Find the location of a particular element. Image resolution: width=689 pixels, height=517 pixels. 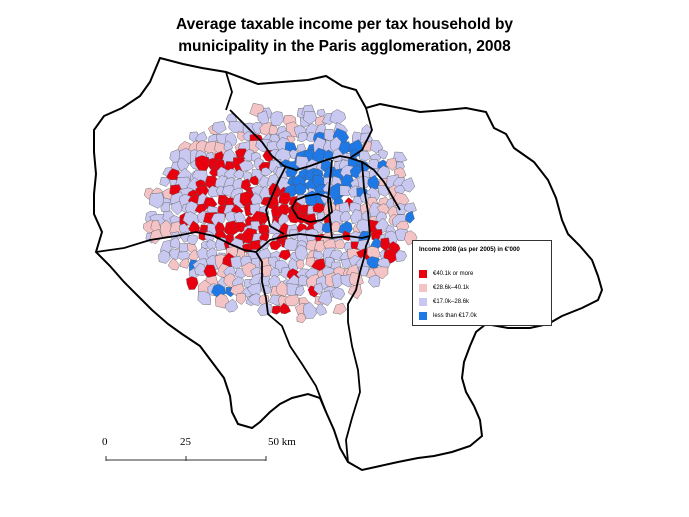

legend-label-lower-middle: €17.0k–28.6k is located at coordinates (451, 301).